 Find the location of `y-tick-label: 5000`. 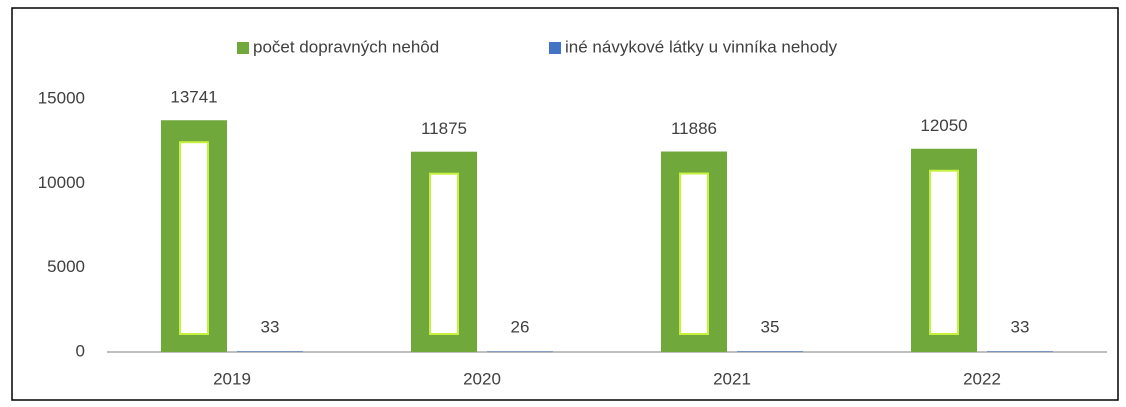

y-tick-label: 5000 is located at coordinates (66, 266).